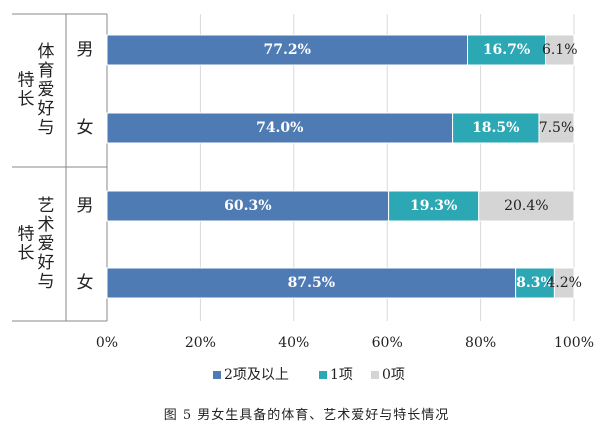 Image resolution: width=613 pixels, height=436 pixels. Describe the element at coordinates (341, 375) in the screenshot. I see `legend-label: 1项` at that location.